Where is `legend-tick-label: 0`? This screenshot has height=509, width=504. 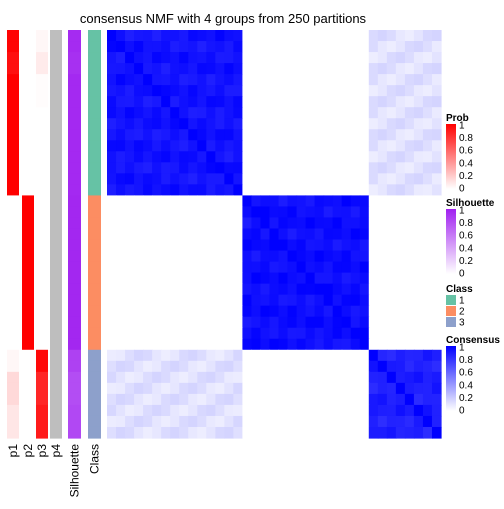
legend-tick-label: 0 is located at coordinates (462, 189).